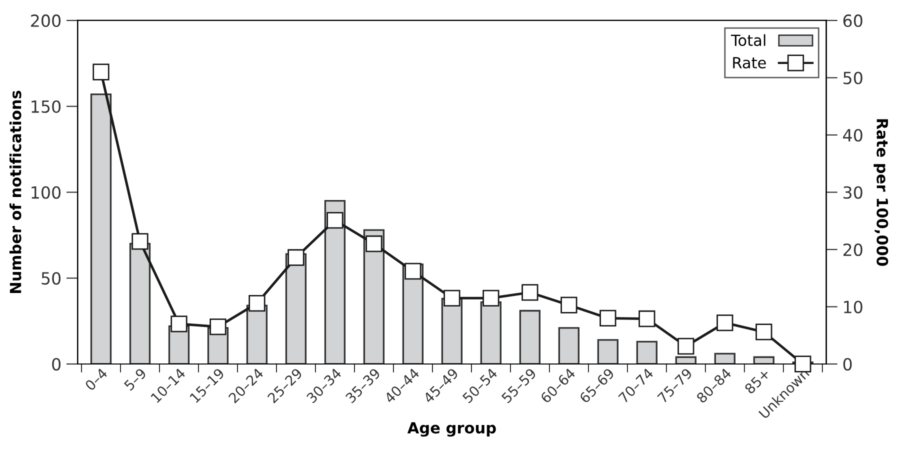 Image resolution: width=913 pixels, height=455 pixels. Describe the element at coordinates (46, 192) in the screenshot. I see `y-tick-label: 100` at that location.